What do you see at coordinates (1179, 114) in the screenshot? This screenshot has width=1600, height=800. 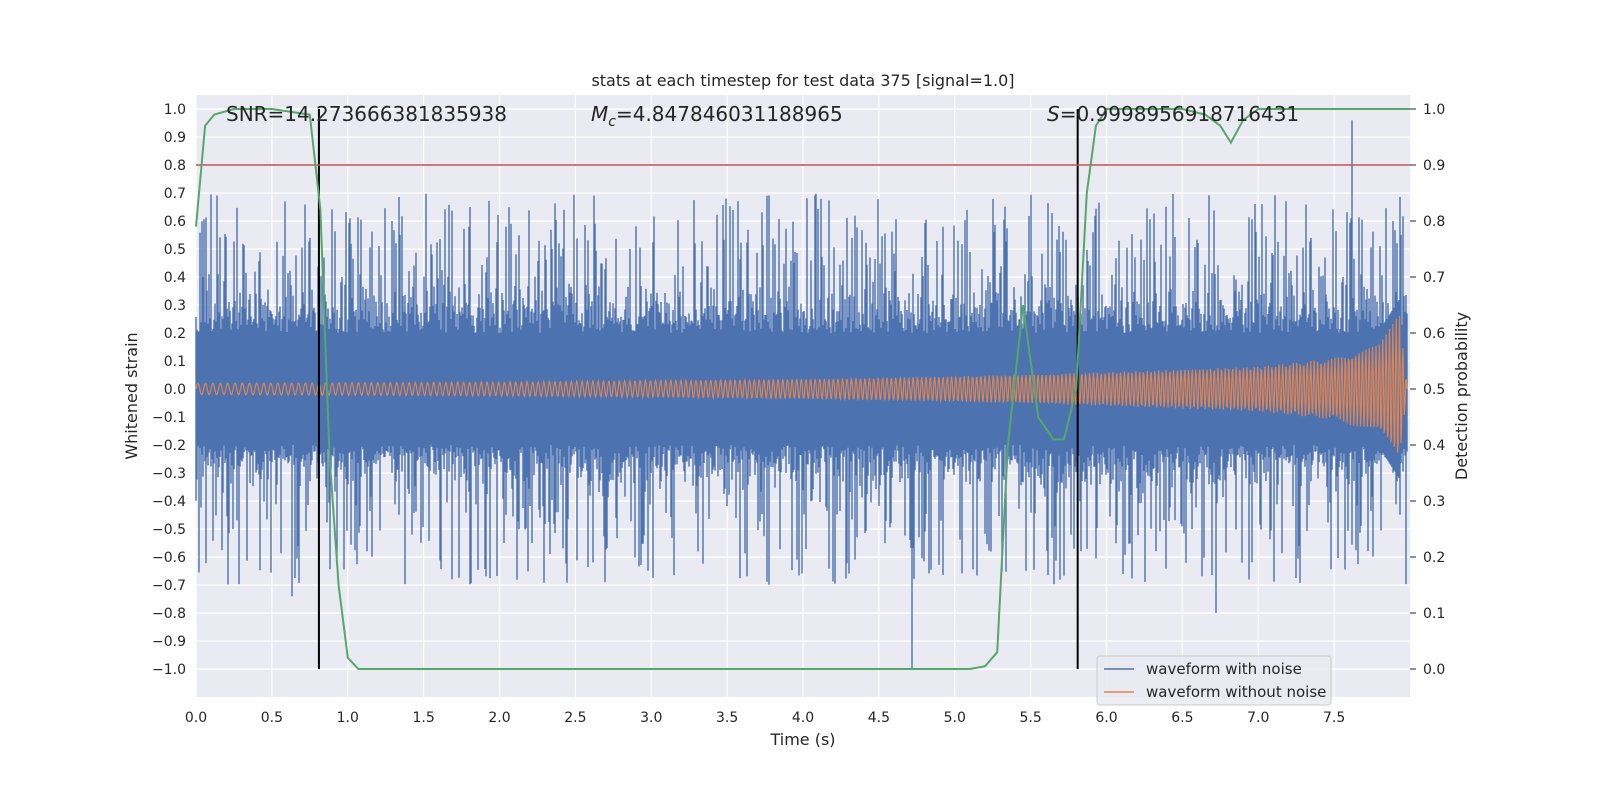 I see `detection-statistic-value: =0.9998956918716431` at bounding box center [1179, 114].